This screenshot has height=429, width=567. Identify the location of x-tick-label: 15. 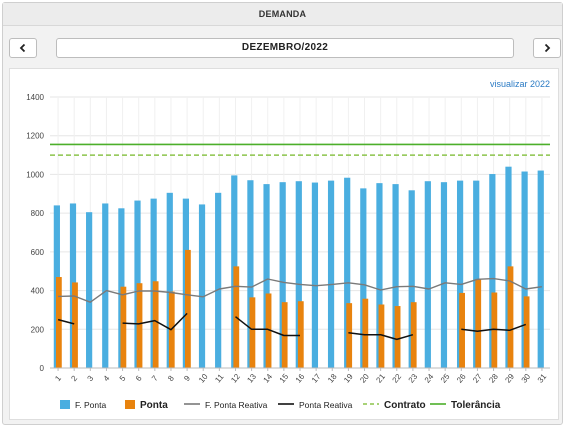
(284, 378).